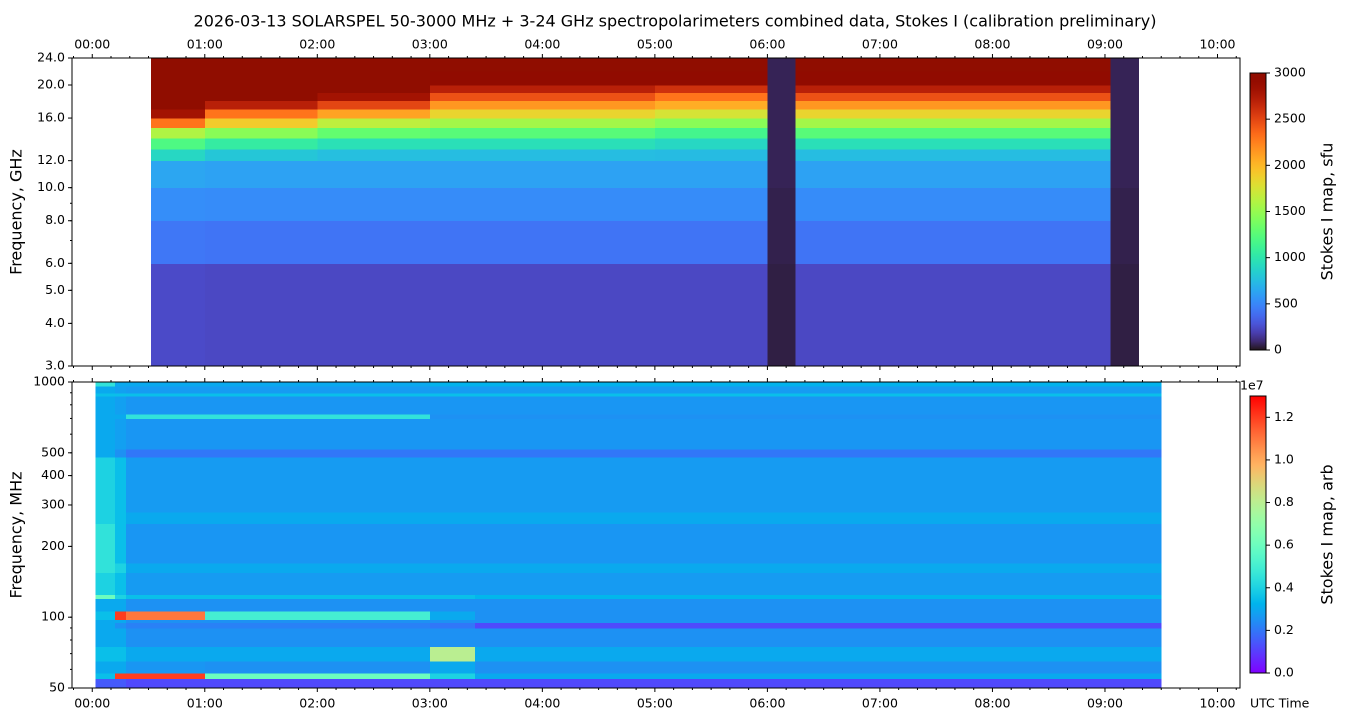 The width and height of the screenshot is (1350, 725). Describe the element at coordinates (1252, 385) in the screenshot. I see `colorbar-offset: 1e7` at that location.